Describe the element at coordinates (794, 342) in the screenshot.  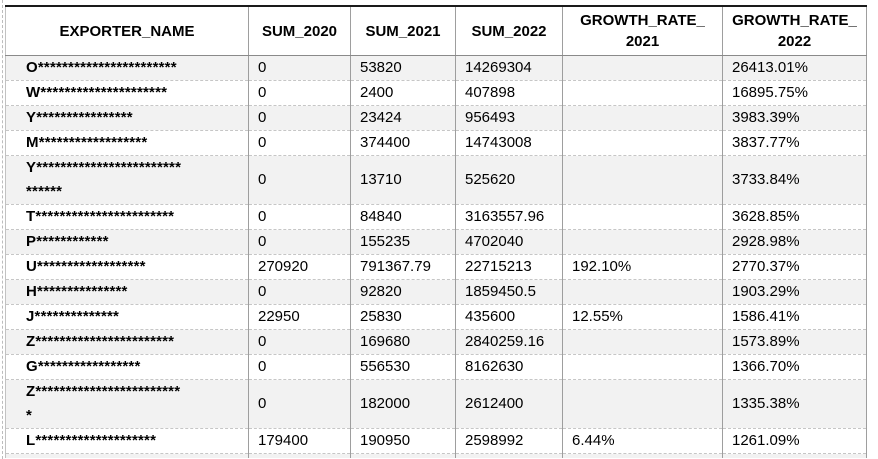
I see `cell-growth-rate-2022: 1573.89%` at that location.